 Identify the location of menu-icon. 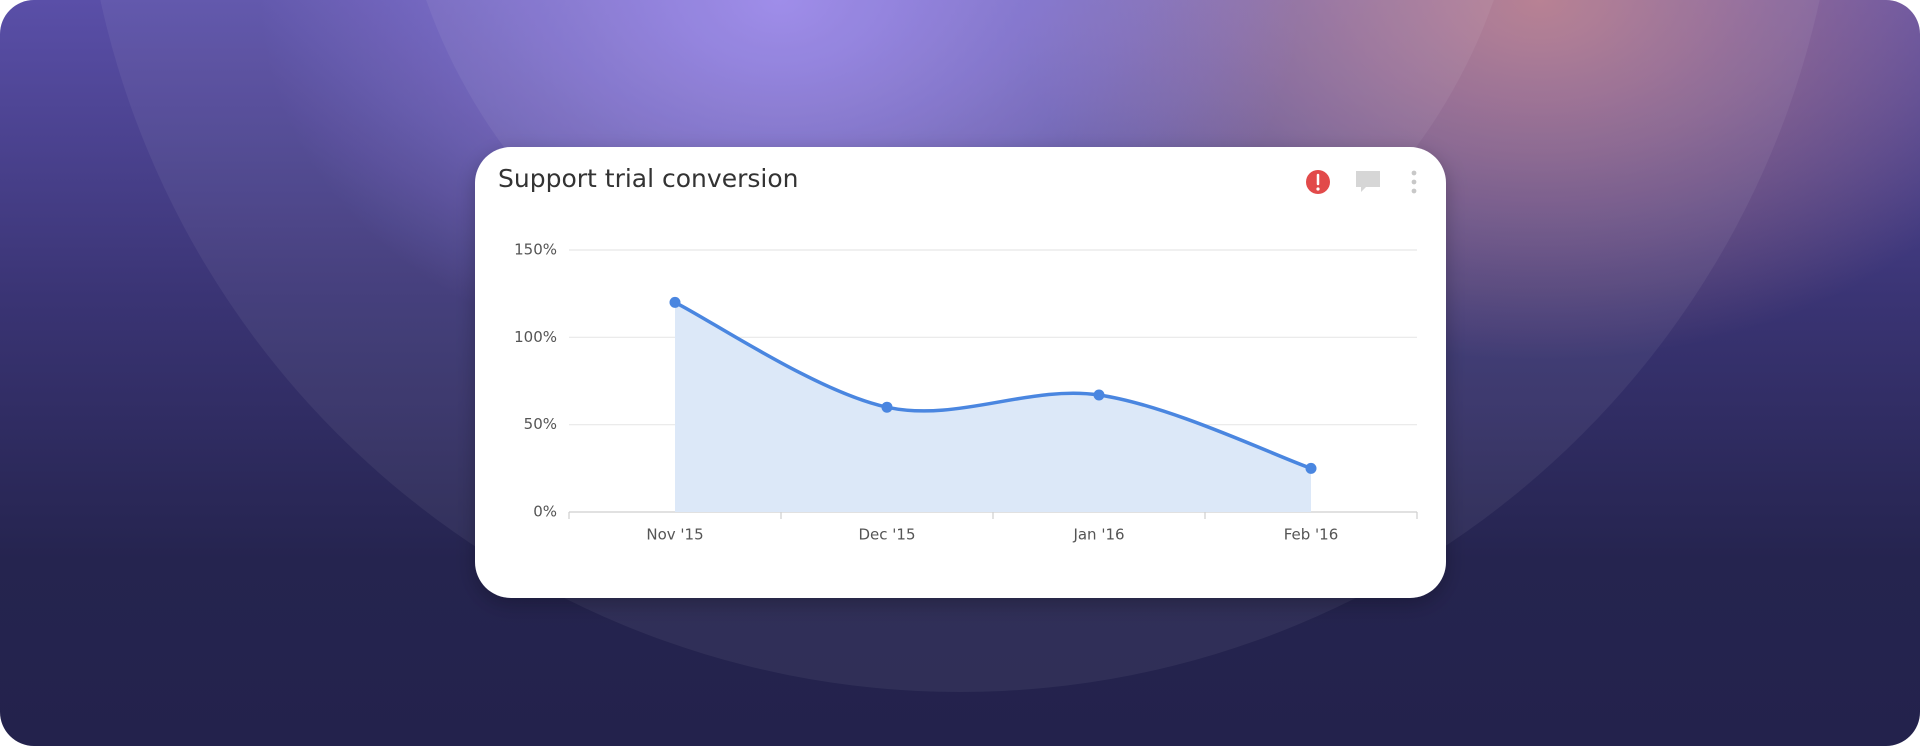
(1414, 182).